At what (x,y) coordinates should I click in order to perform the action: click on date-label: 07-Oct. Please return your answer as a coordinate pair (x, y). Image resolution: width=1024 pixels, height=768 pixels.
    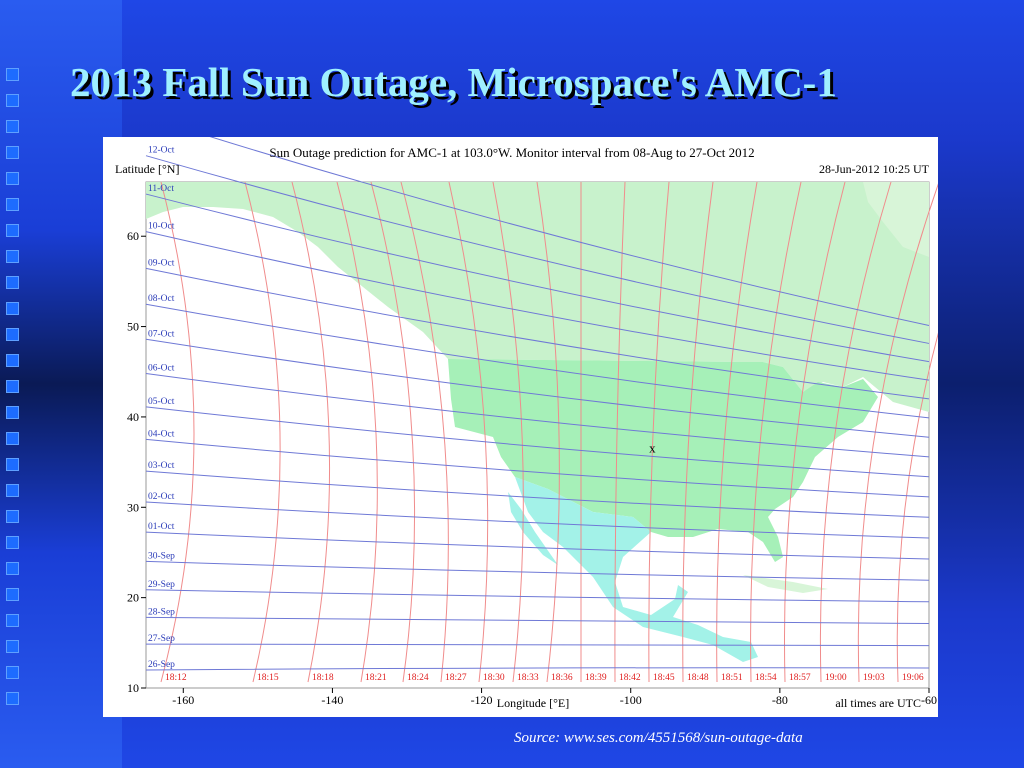
    Looking at the image, I should click on (161, 334).